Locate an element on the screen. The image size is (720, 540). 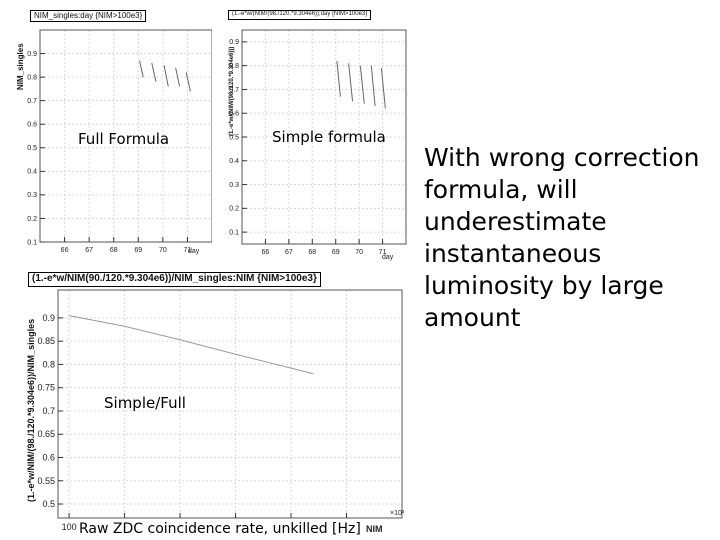
label-simple-formula: Simple formula is located at coordinates (329, 137).